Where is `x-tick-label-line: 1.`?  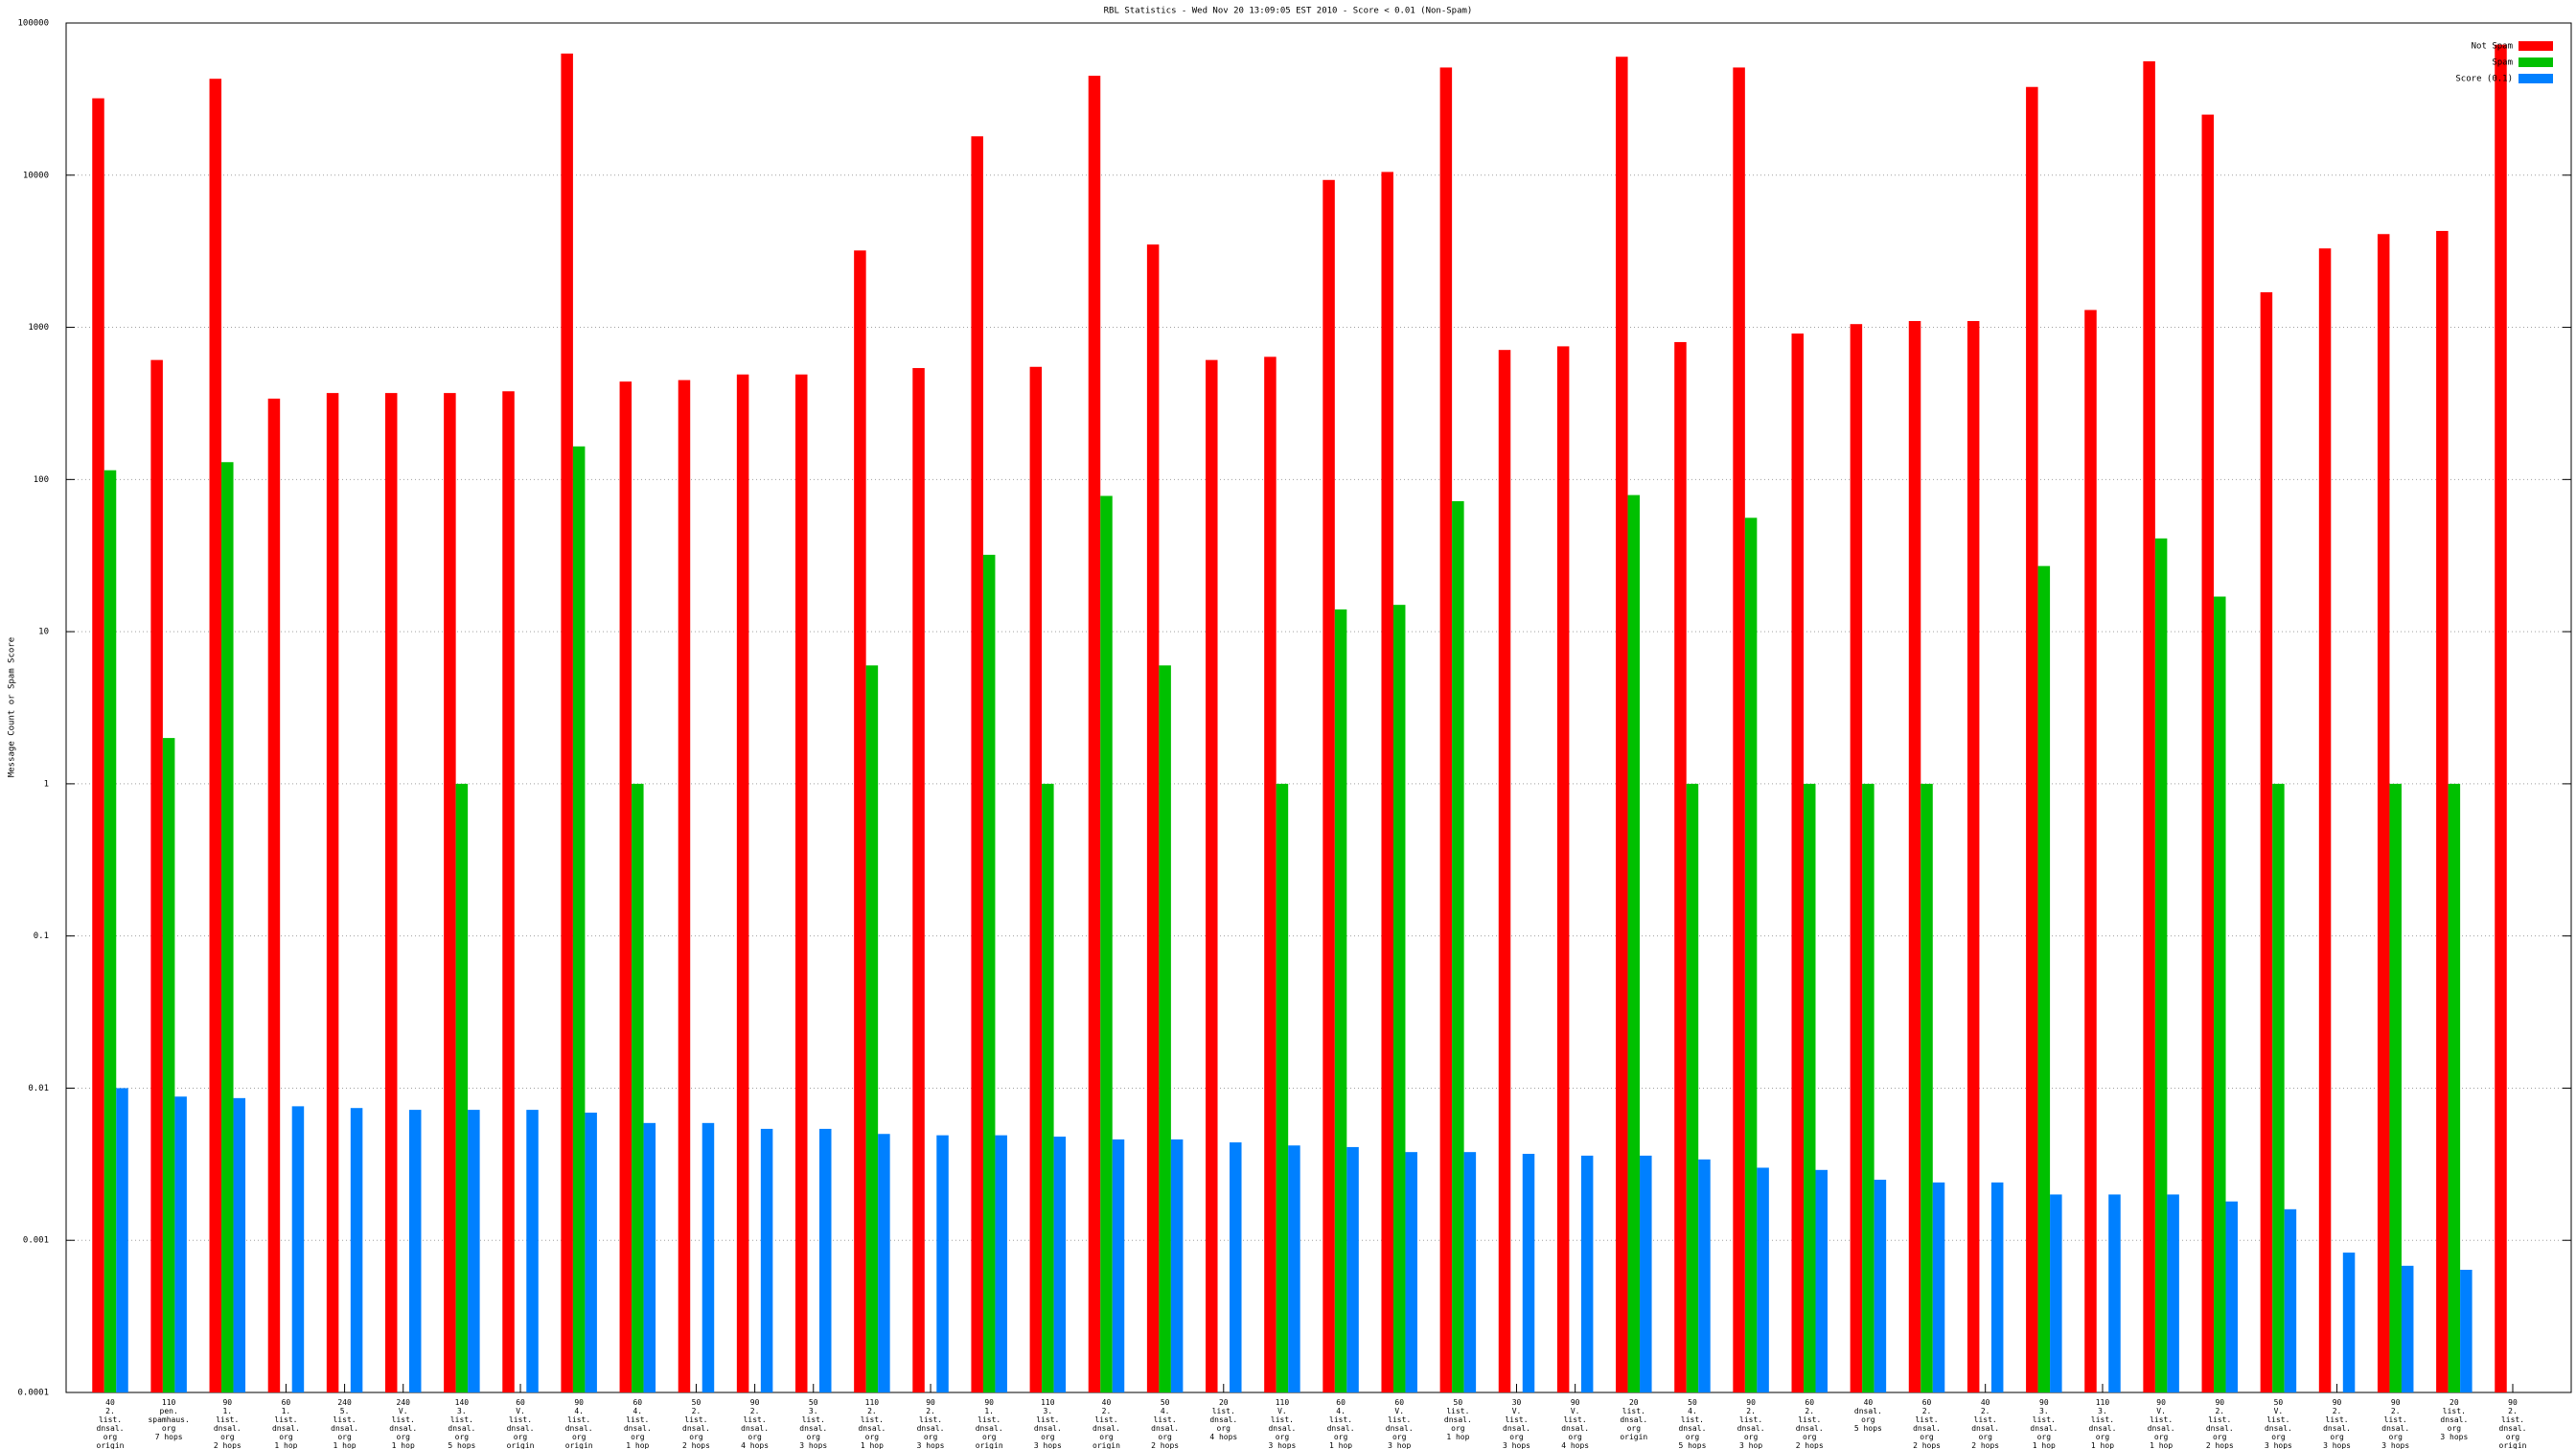
x-tick-label-line: 1. is located at coordinates (227, 1411).